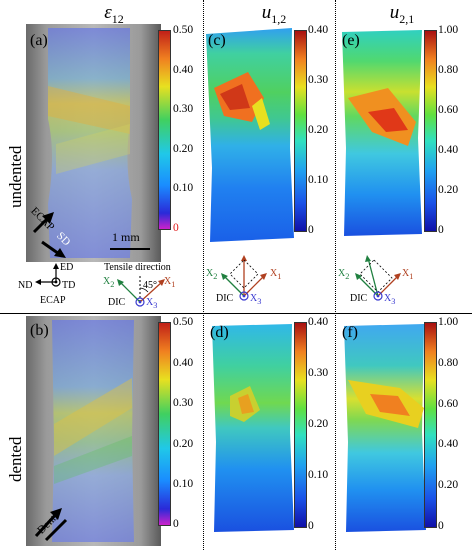 This screenshot has width=472, height=550. I want to click on colorbar-u12-bottom, so click(300, 425).